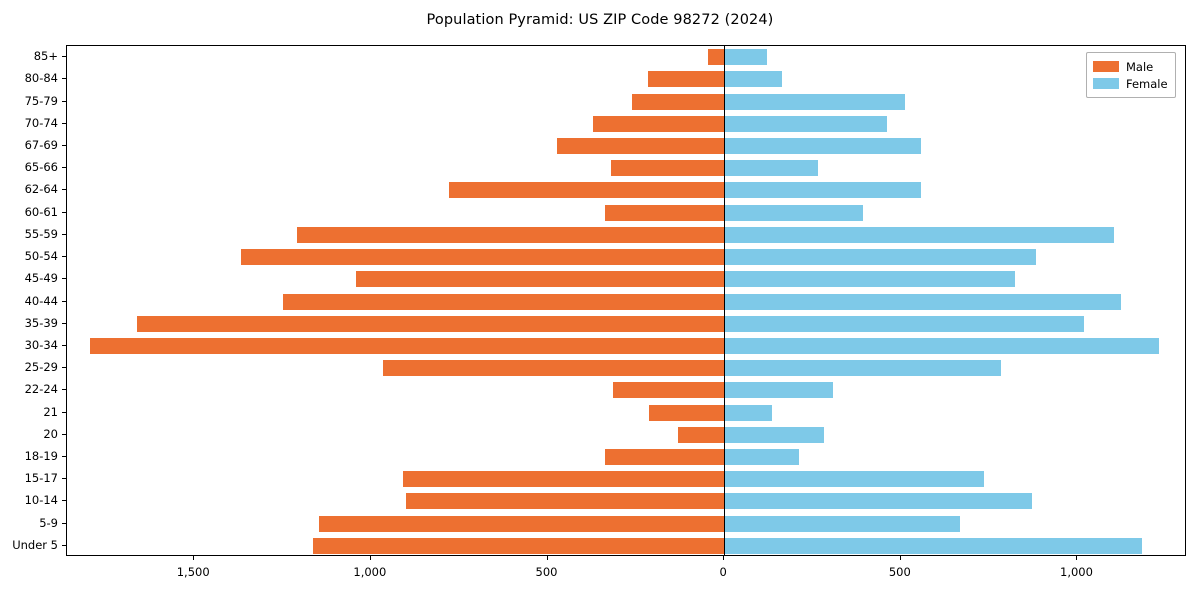 The image size is (1200, 600). Describe the element at coordinates (745, 57) in the screenshot. I see `bar-female-85-` at that location.